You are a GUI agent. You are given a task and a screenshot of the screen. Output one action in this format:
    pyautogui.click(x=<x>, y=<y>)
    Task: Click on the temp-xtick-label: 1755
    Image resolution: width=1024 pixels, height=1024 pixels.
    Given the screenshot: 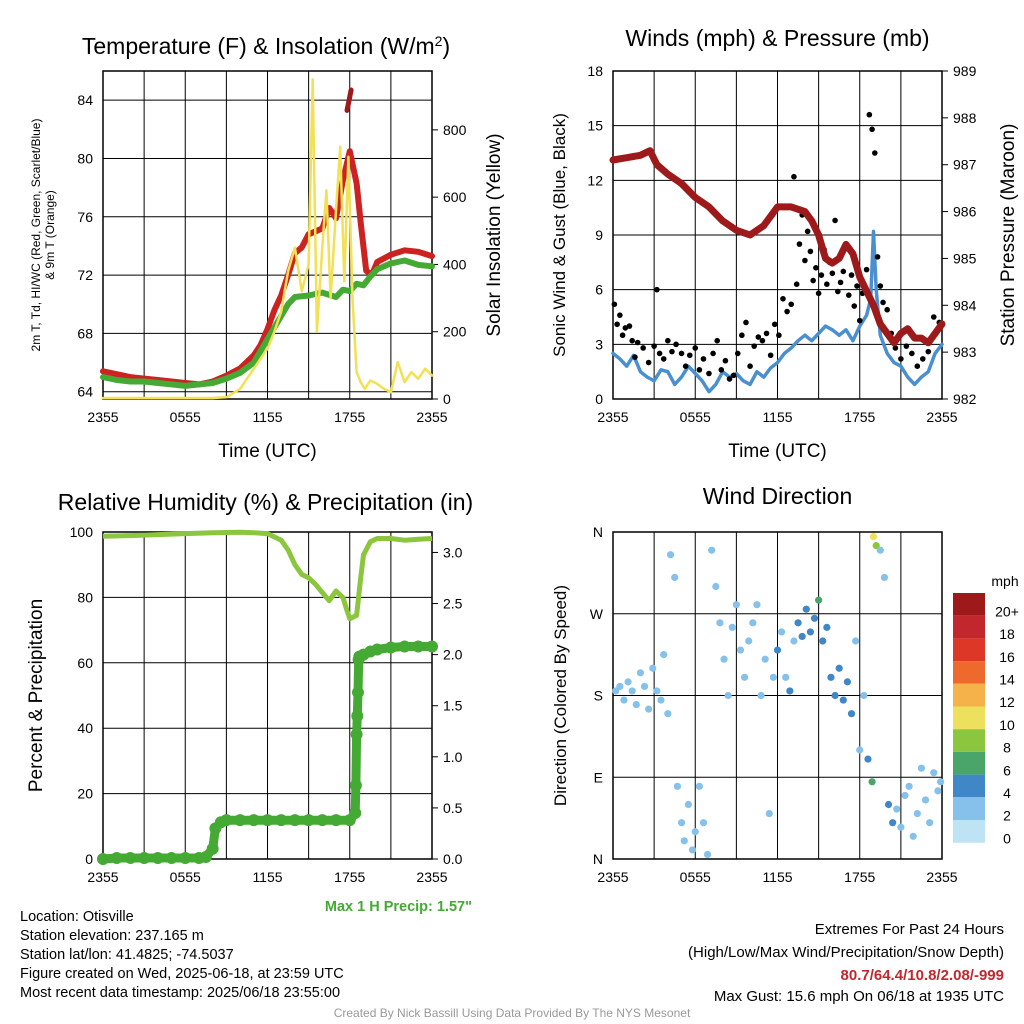 What is the action you would take?
    pyautogui.click(x=349, y=417)
    